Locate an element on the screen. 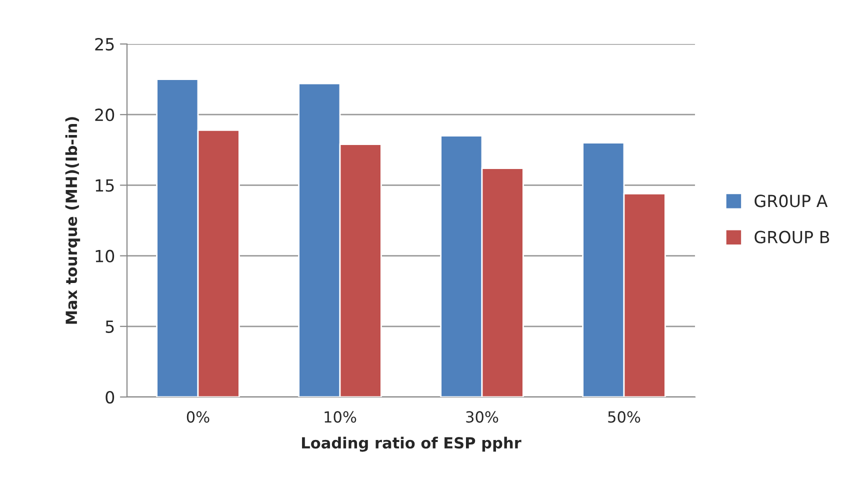  y-tick-label: 25 is located at coordinates (104, 44).